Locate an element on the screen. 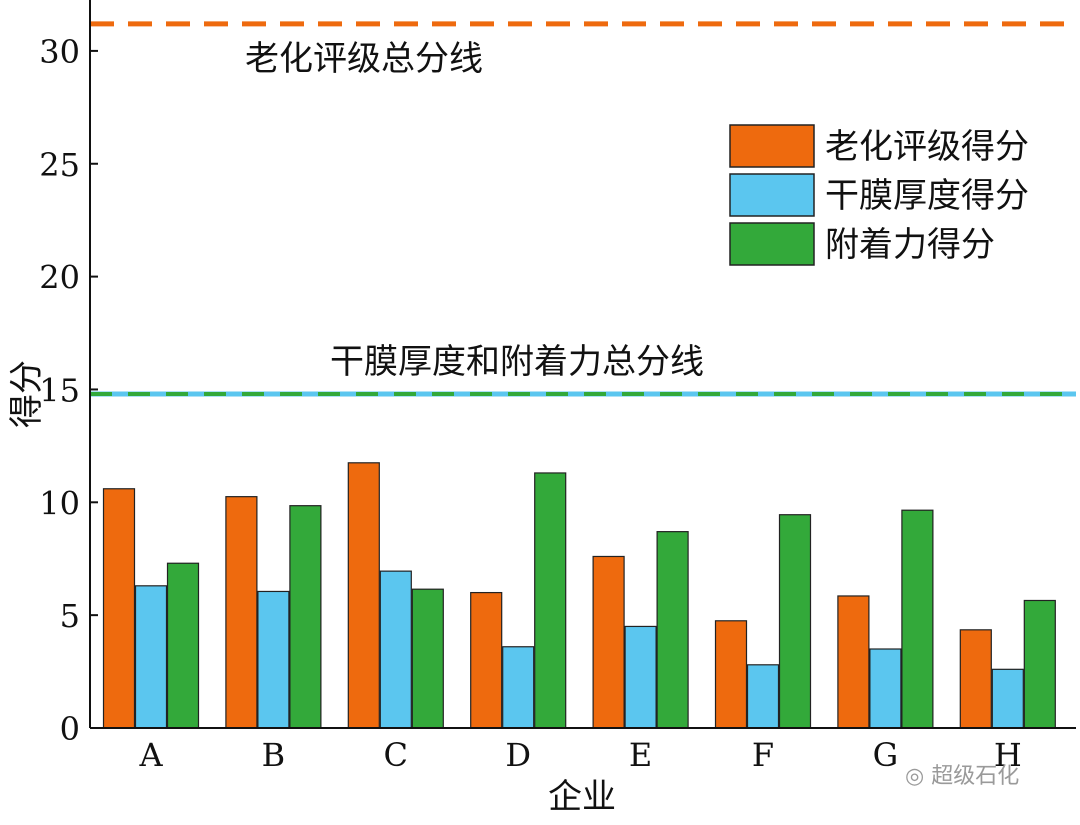 This screenshot has height=825, width=1080. legend-label-3: 附着力得分 is located at coordinates (910, 245).